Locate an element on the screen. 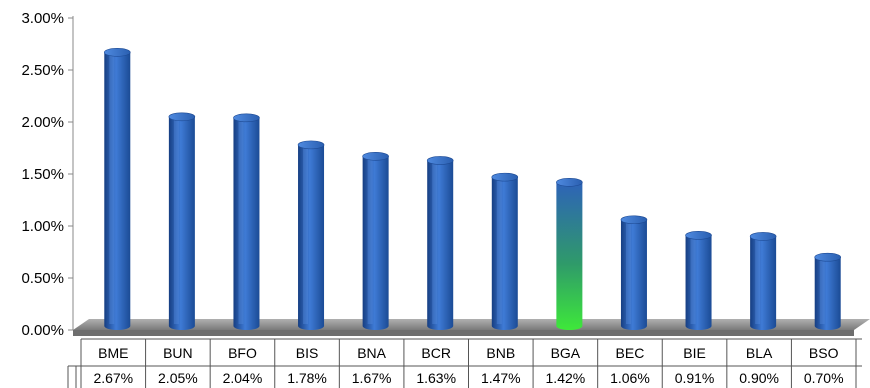 The image size is (870, 388). category-label: BSO is located at coordinates (824, 353).